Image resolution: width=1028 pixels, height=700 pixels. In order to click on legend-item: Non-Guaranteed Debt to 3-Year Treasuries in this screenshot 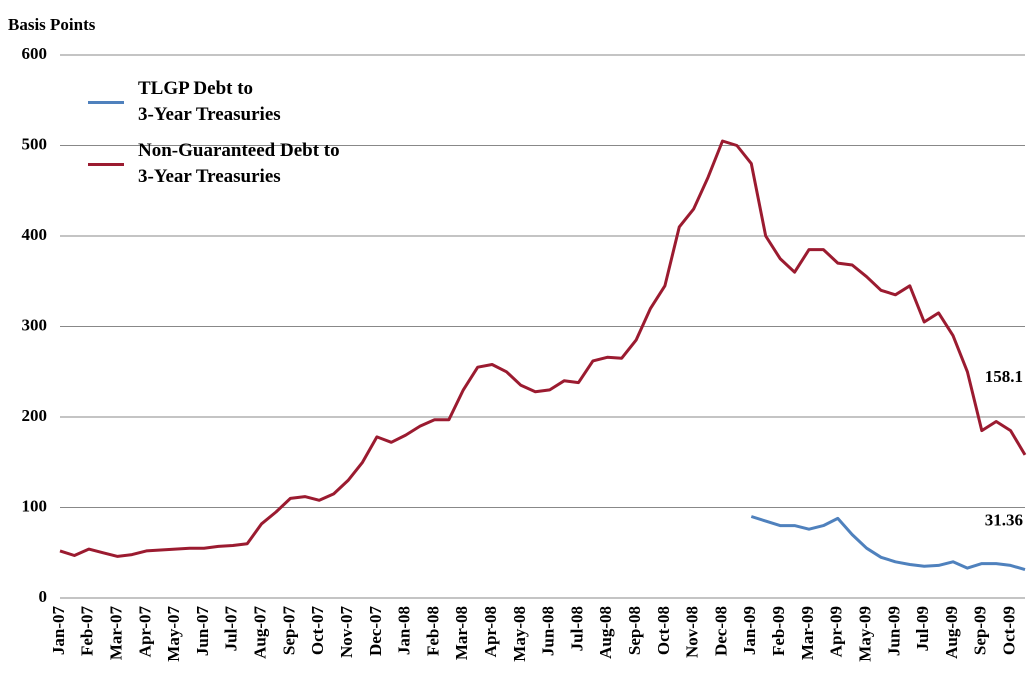, I will do `click(214, 164)`.